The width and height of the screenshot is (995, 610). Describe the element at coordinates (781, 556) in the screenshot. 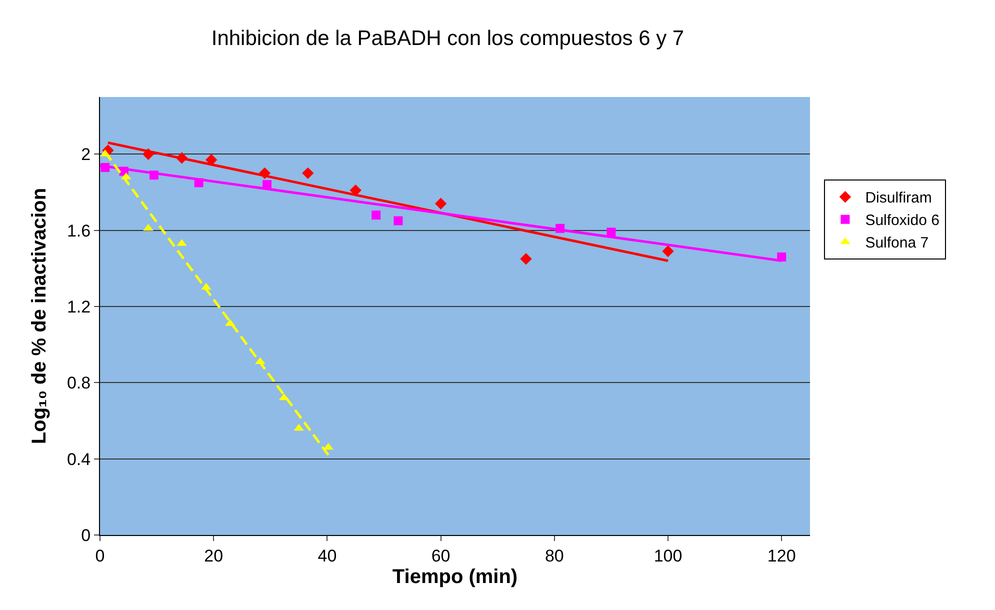

I see `x-tick-label: 120` at that location.